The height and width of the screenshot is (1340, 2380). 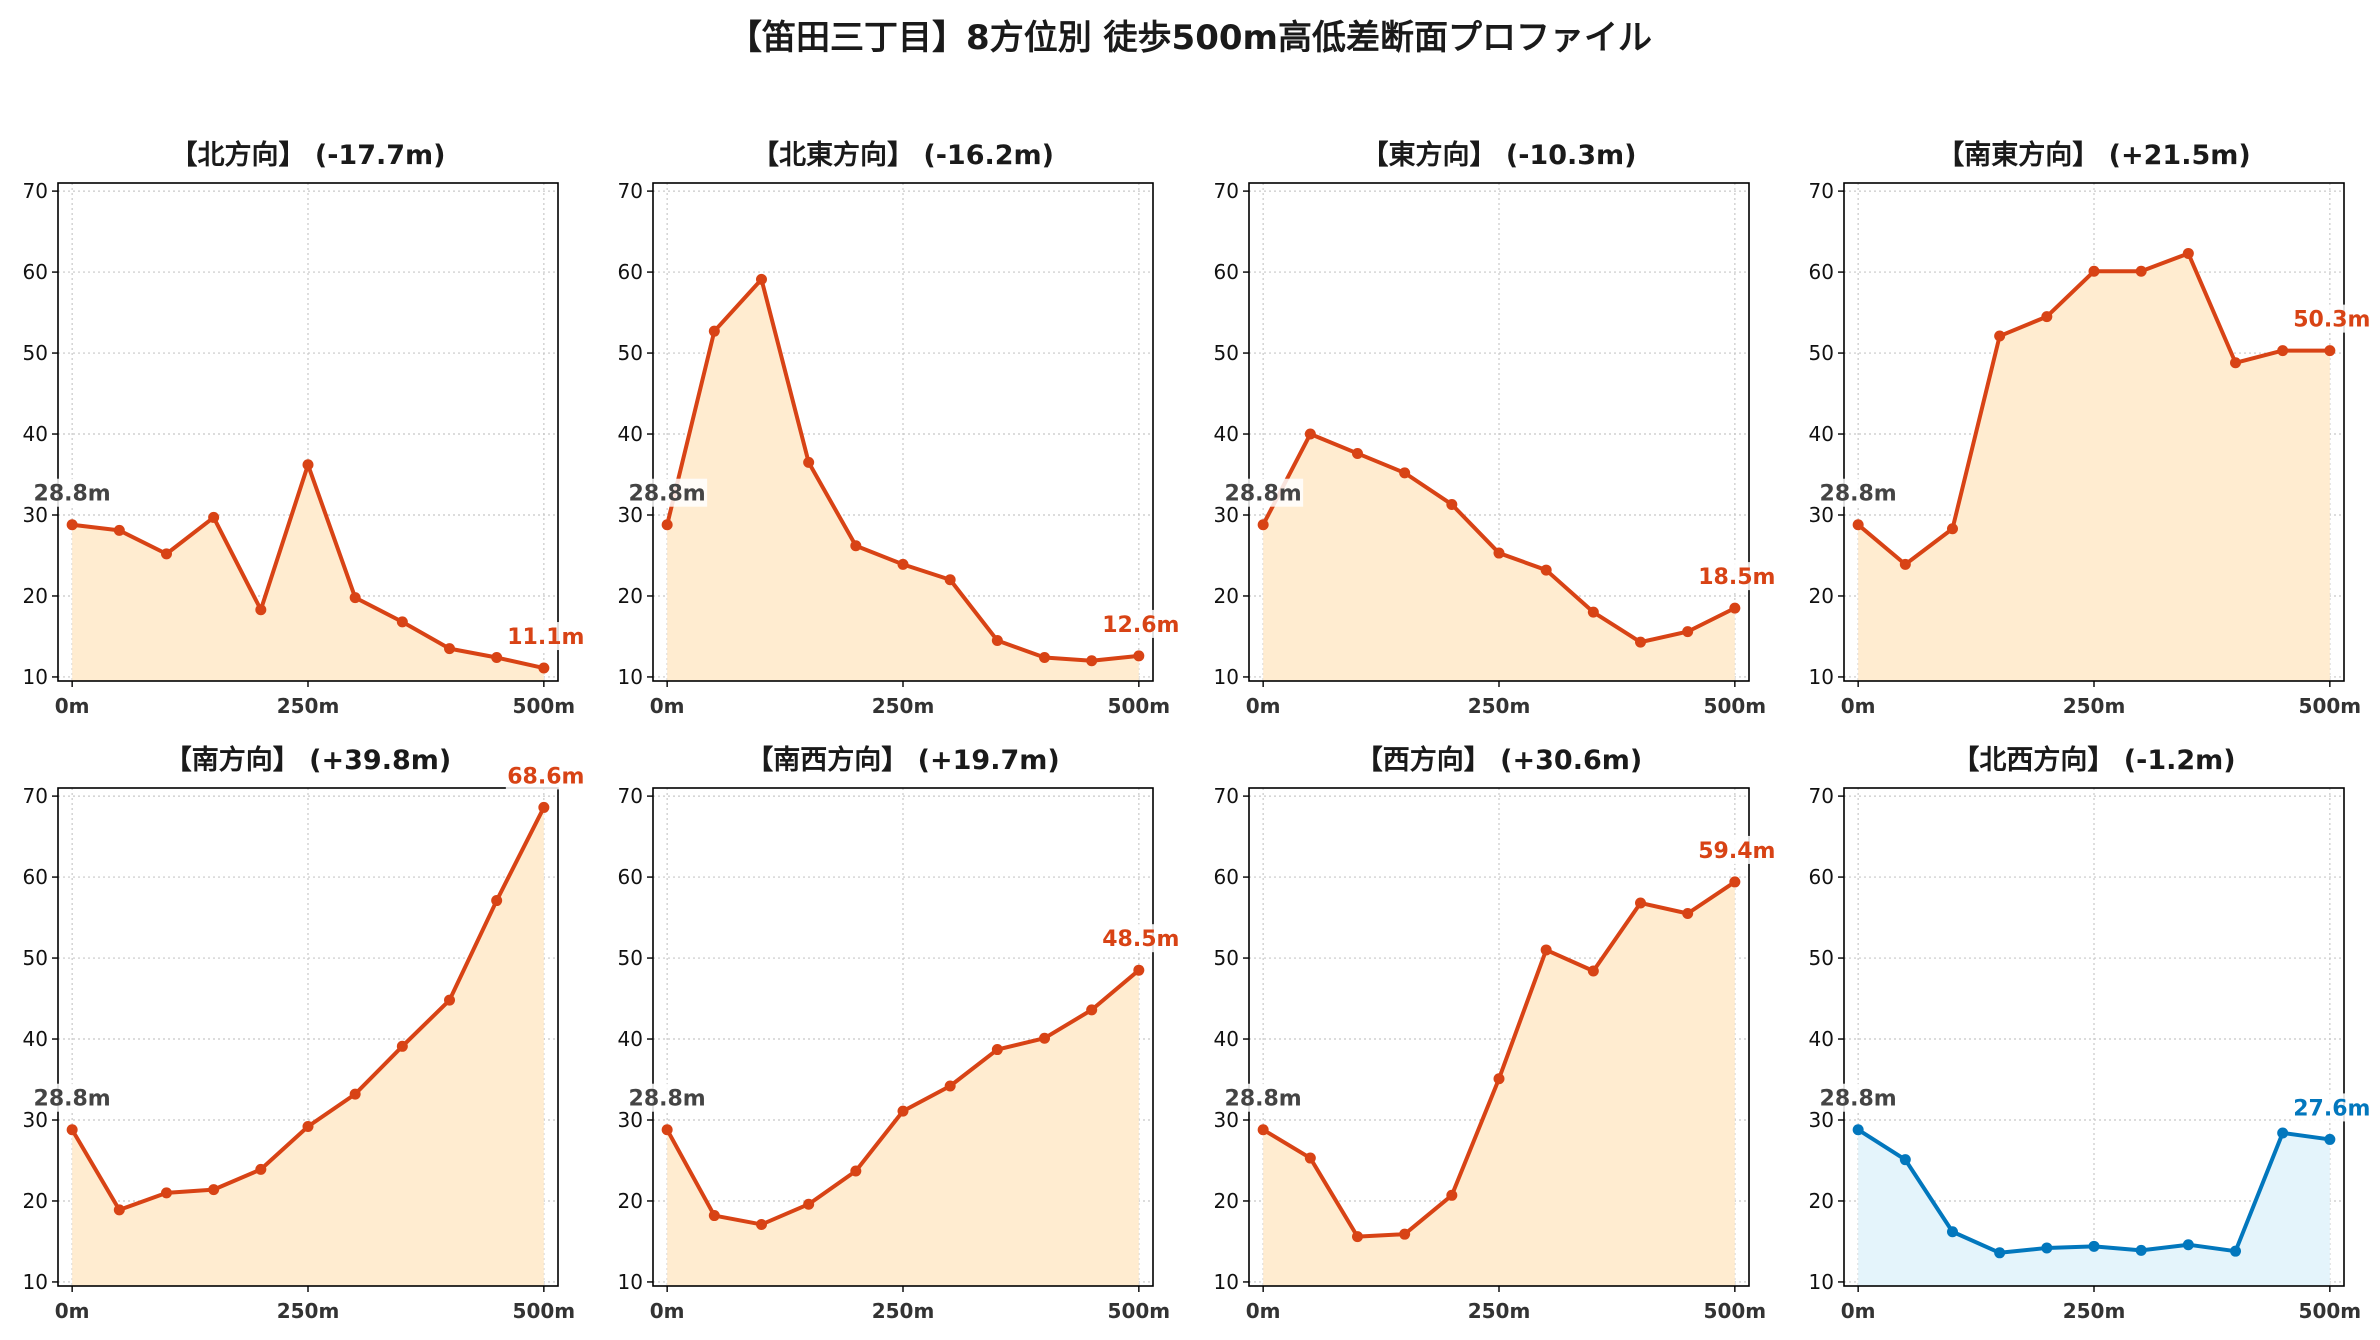 What do you see at coordinates (545, 637) in the screenshot?
I see `end-value-label: 11.1m` at bounding box center [545, 637].